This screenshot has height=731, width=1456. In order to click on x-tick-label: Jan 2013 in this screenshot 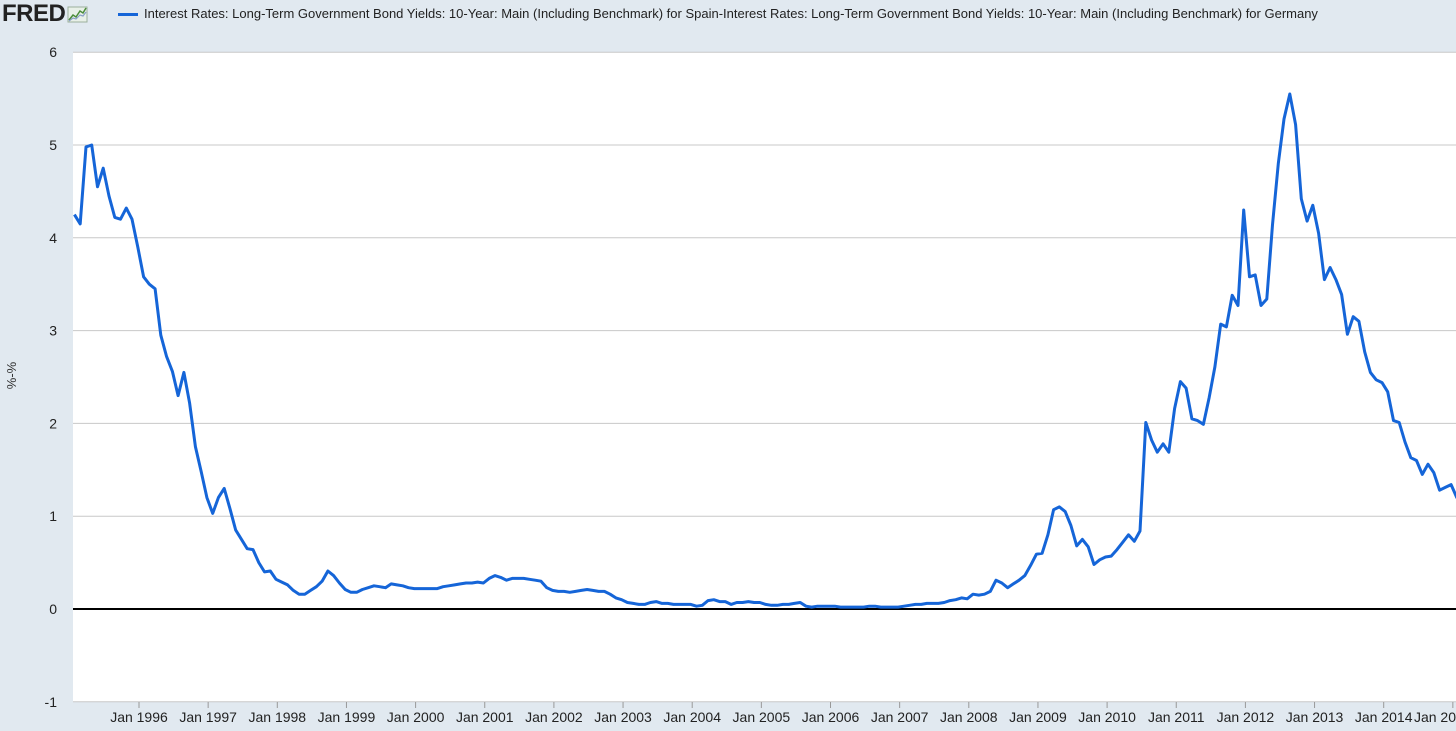, I will do `click(1315, 717)`.